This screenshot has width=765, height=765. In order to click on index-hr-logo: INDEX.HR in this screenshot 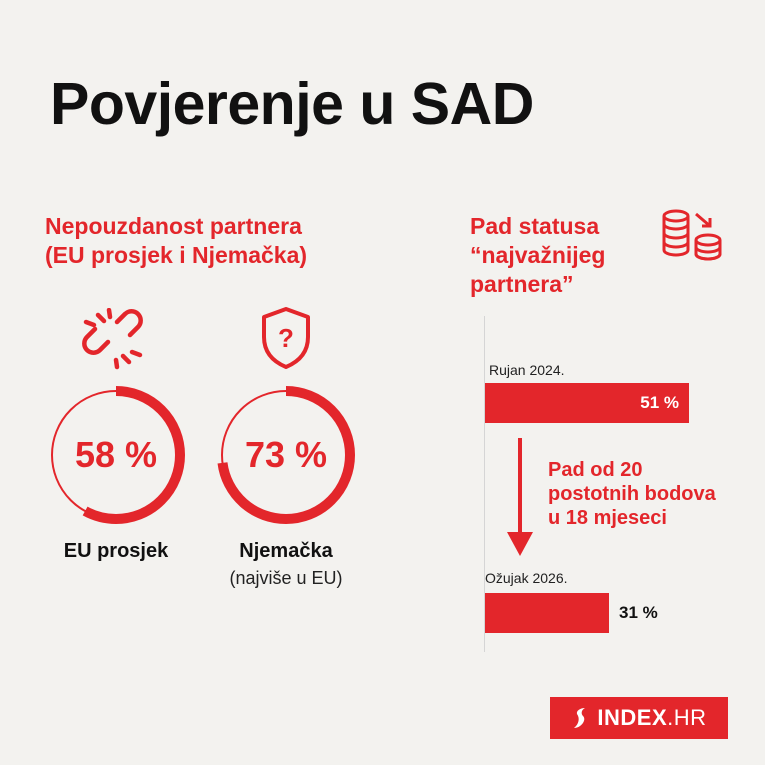, I will do `click(639, 718)`.